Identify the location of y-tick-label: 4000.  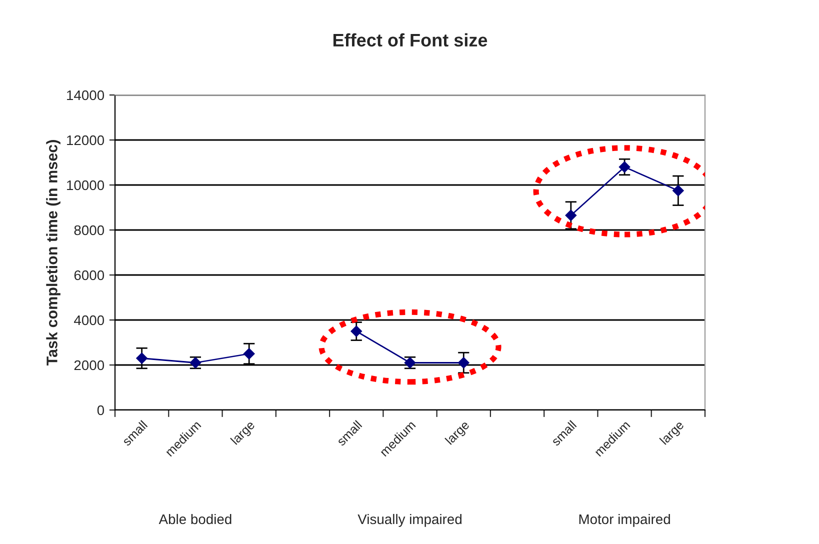
(89, 320).